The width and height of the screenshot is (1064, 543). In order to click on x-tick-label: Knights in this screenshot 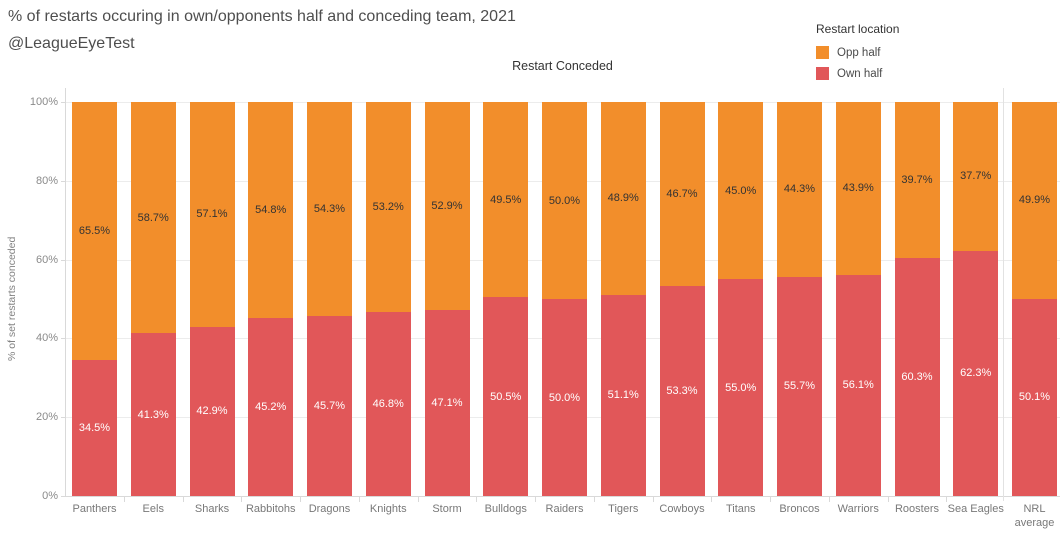, I will do `click(388, 509)`.